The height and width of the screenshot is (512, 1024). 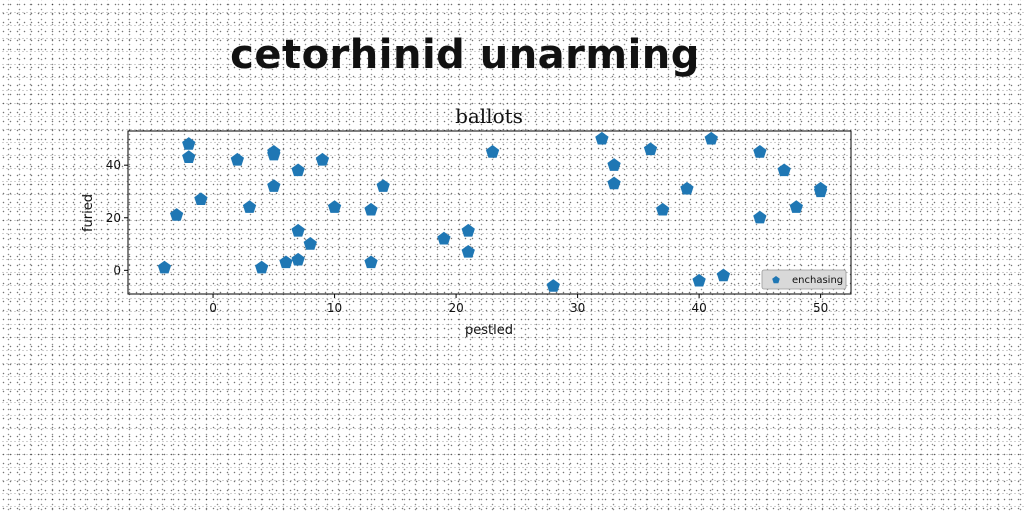 What do you see at coordinates (489, 330) in the screenshot?
I see `x-axis-label: pestled` at bounding box center [489, 330].